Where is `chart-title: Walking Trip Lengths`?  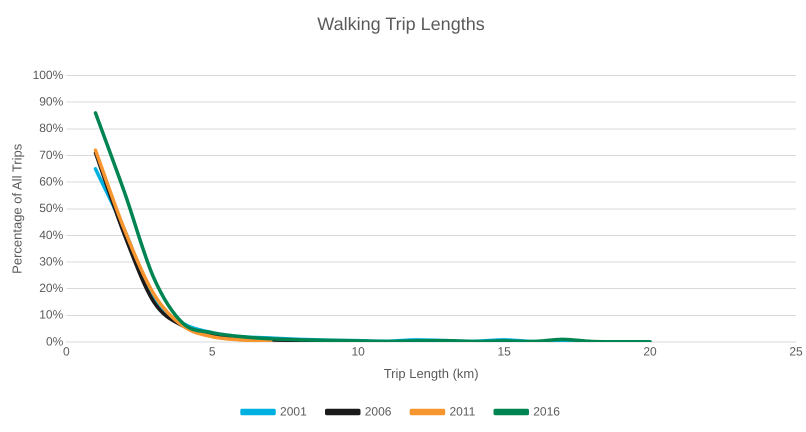
chart-title: Walking Trip Lengths is located at coordinates (401, 24).